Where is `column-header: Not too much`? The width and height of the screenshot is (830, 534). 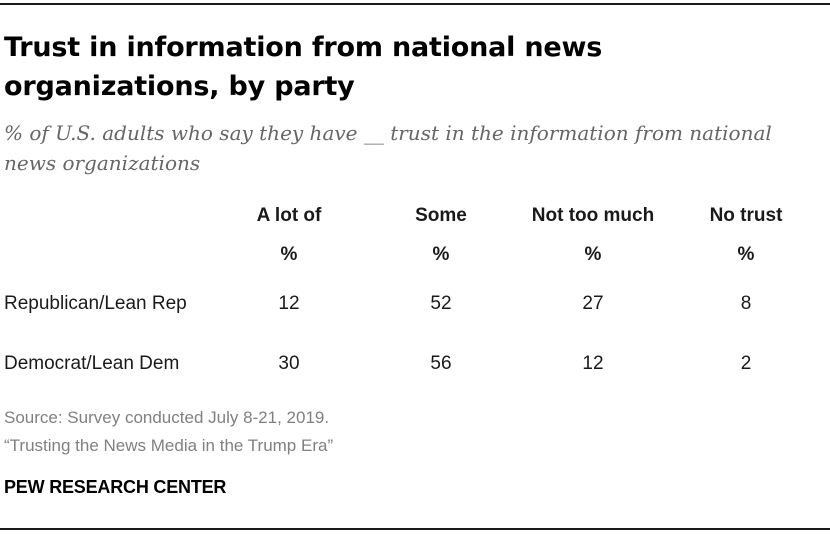 column-header: Not too much is located at coordinates (593, 215).